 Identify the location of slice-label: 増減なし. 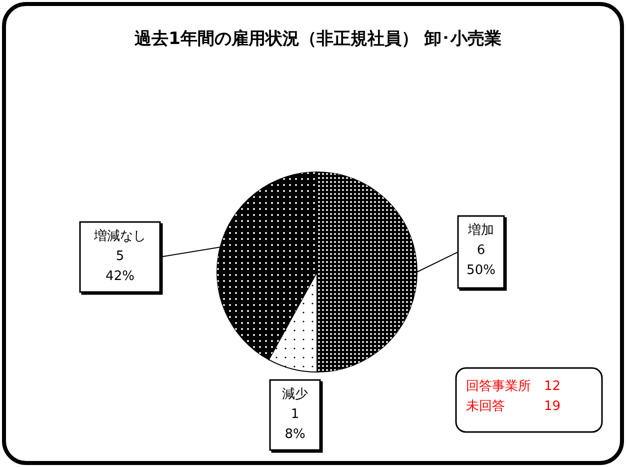
(119, 236).